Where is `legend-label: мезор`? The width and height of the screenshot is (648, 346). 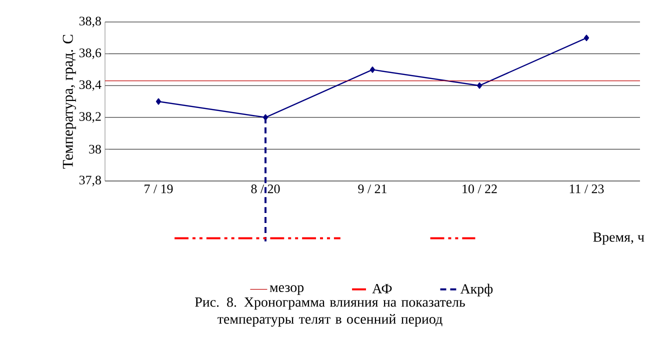
legend-label: мезор is located at coordinates (287, 290).